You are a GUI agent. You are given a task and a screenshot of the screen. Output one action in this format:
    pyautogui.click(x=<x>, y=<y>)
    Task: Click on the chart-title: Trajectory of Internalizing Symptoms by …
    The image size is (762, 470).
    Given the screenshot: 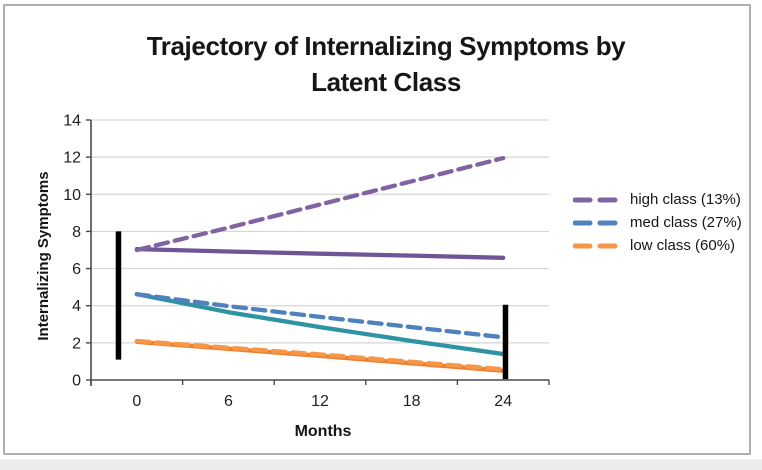 What is the action you would take?
    pyautogui.click(x=386, y=64)
    